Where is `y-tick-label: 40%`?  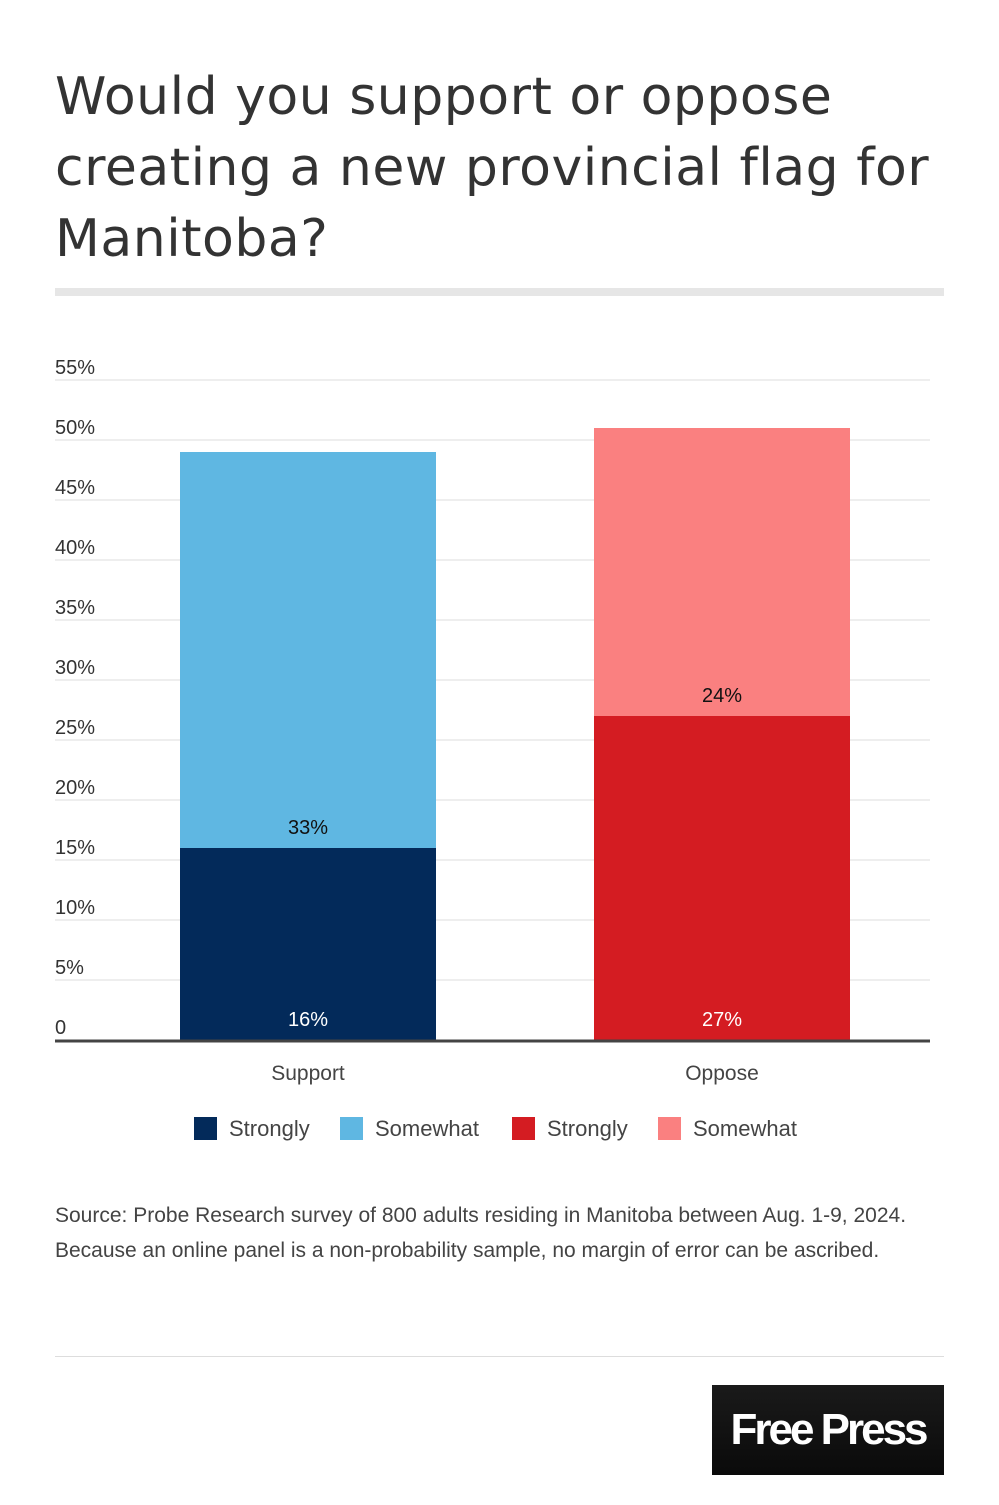
y-tick-label: 40% is located at coordinates (75, 548).